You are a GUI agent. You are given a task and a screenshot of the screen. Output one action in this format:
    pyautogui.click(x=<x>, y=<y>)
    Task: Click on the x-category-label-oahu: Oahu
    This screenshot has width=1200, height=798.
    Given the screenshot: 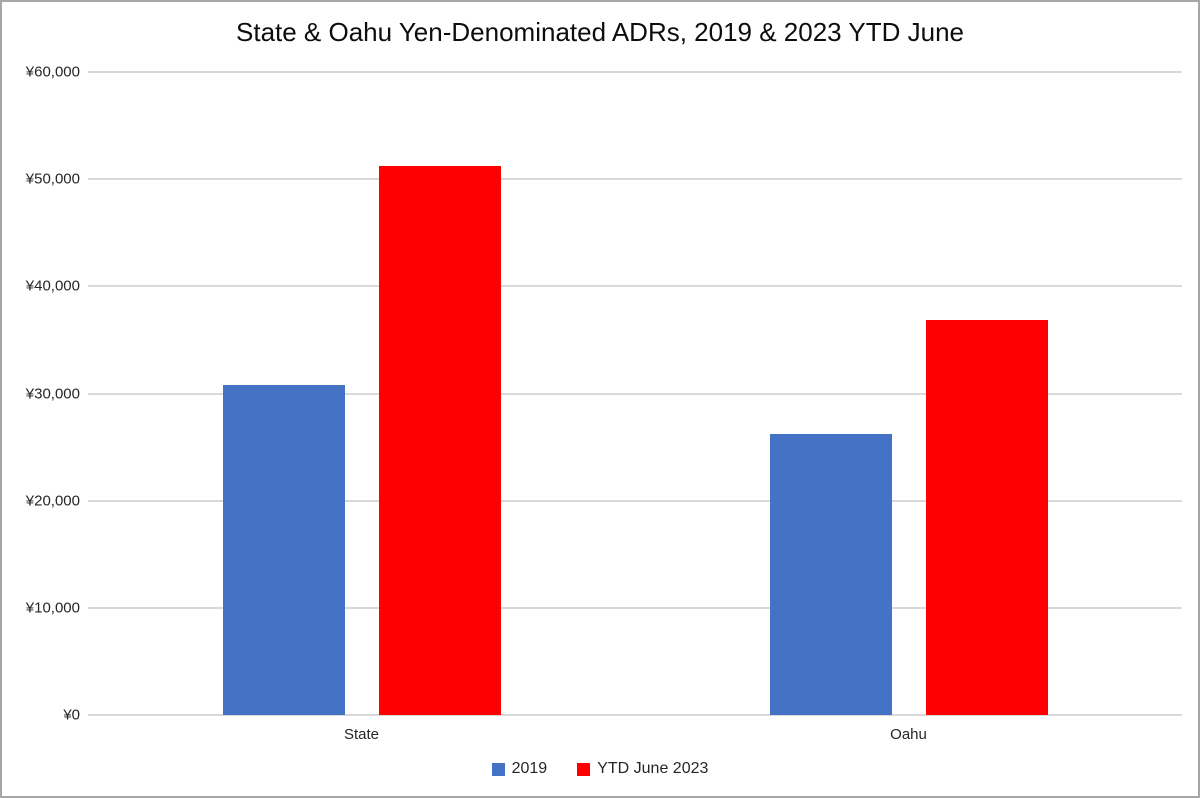 What is the action you would take?
    pyautogui.click(x=908, y=734)
    